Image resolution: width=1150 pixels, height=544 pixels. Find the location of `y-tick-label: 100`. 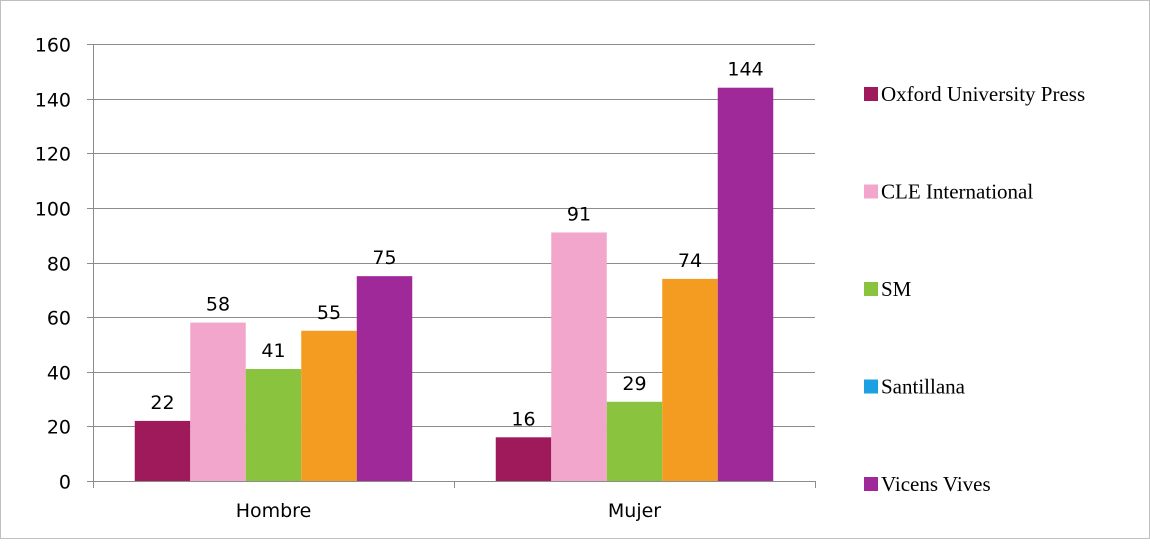

y-tick-label: 100 is located at coordinates (53, 210).